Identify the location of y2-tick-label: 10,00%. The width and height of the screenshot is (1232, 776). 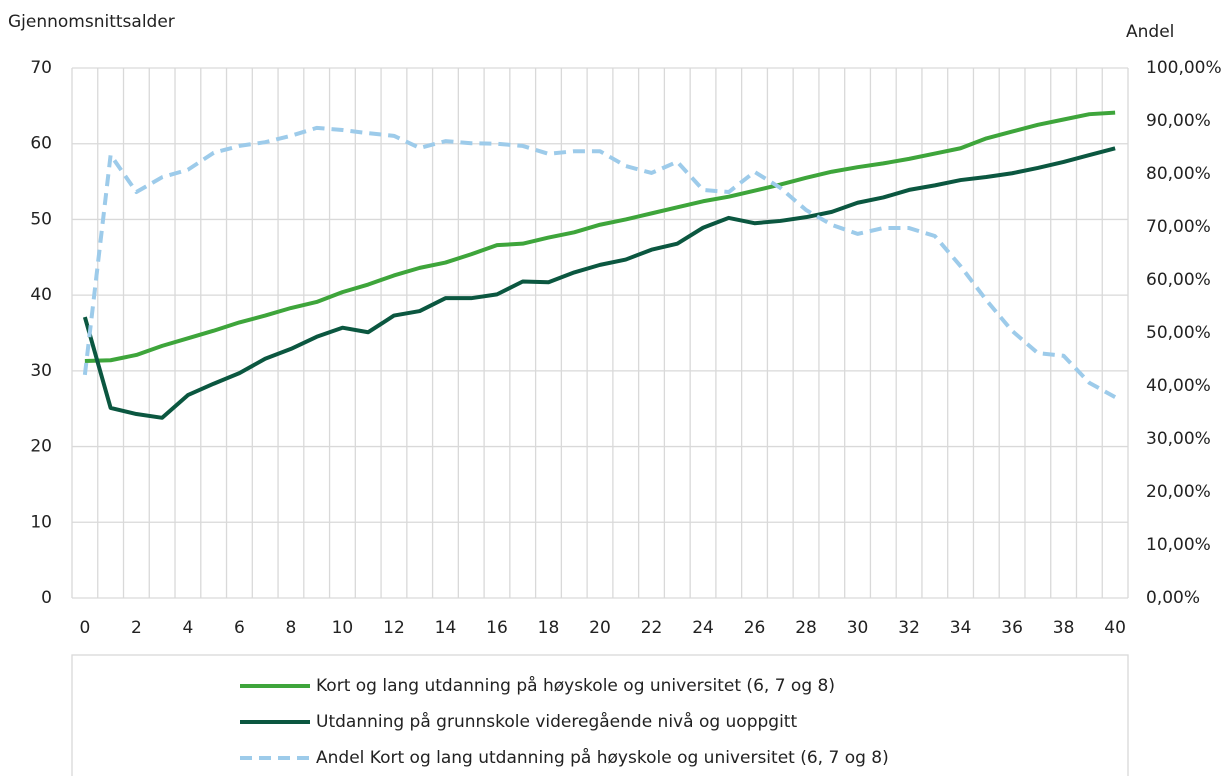
(1178, 545).